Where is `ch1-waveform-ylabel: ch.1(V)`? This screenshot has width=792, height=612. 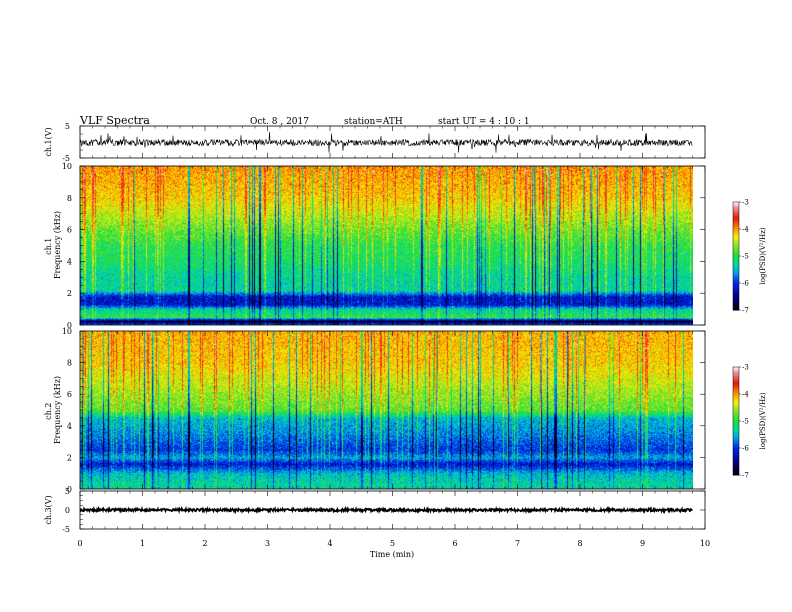 ch1-waveform-ylabel: ch.1(V) is located at coordinates (48, 141).